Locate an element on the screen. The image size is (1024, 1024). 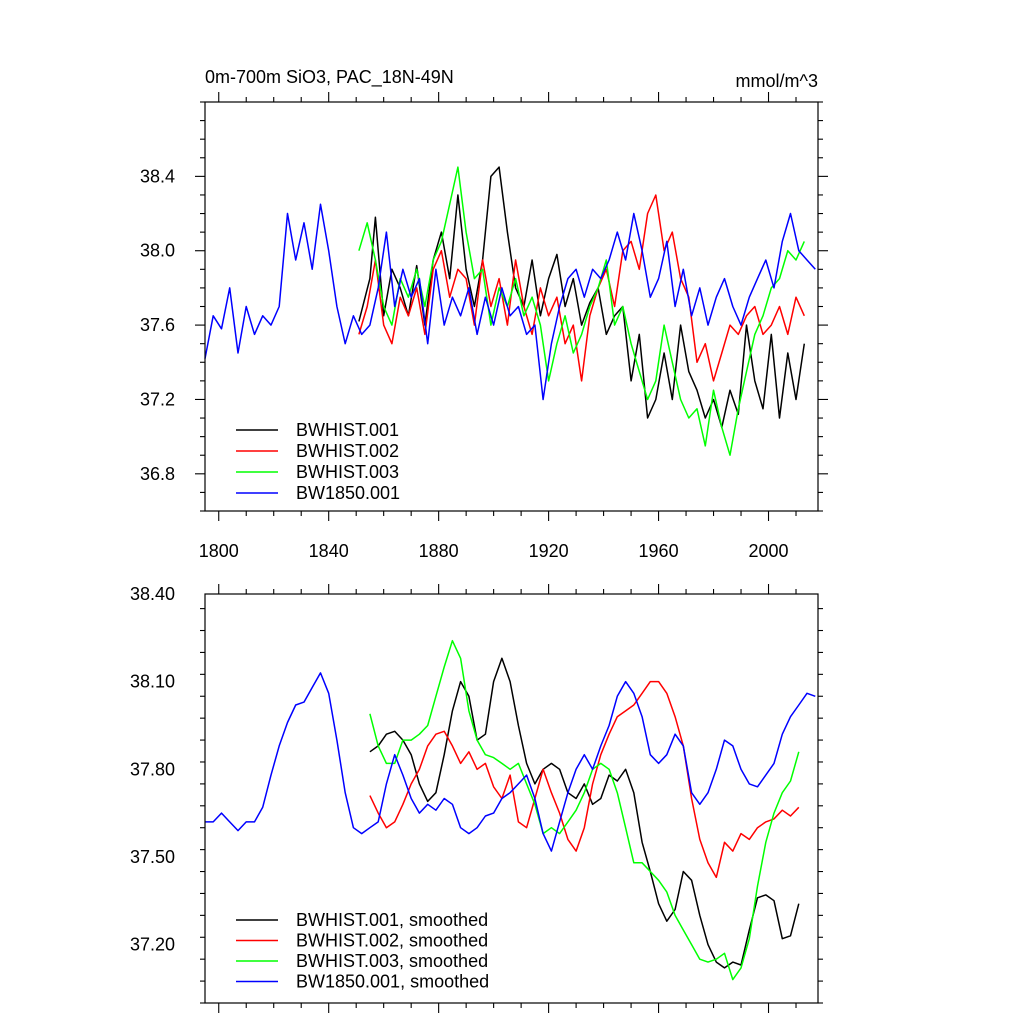
bottom-y-tick-label: 37.50 is located at coordinates (152, 857).